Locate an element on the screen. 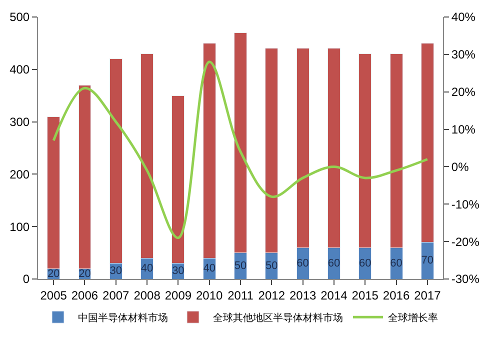 This screenshot has width=490, height=342. y2-tick-label: -30% is located at coordinates (465, 279).